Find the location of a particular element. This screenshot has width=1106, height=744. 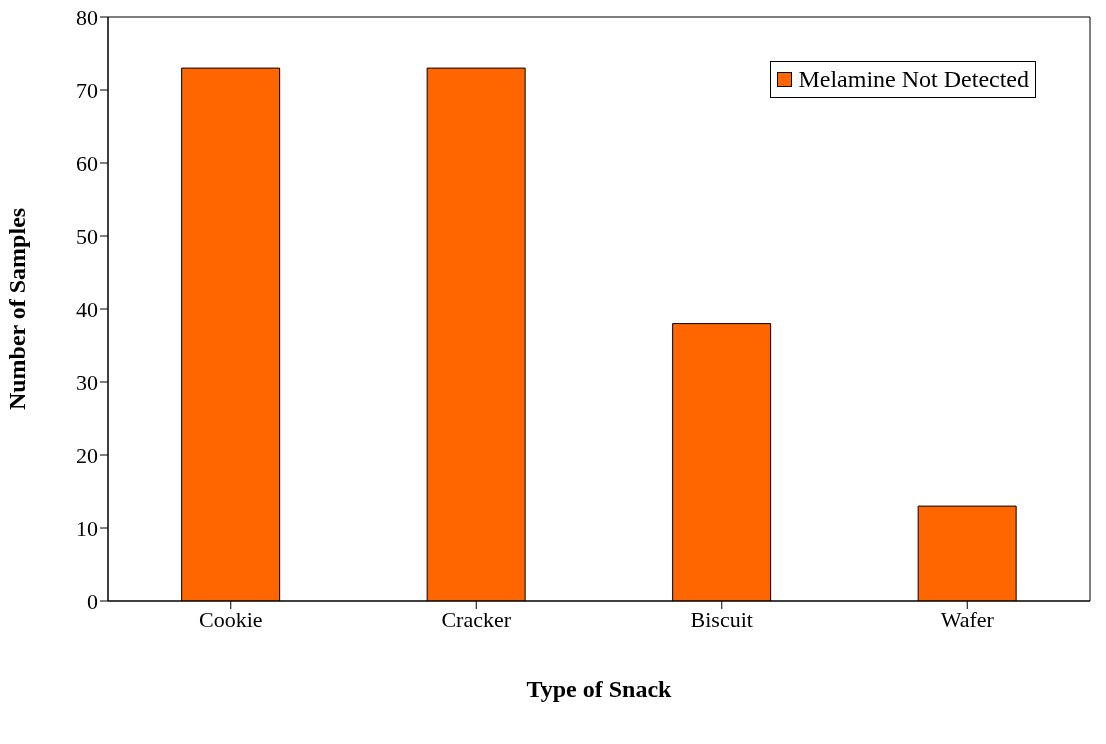

y-tick-label: 10 is located at coordinates (87, 528).